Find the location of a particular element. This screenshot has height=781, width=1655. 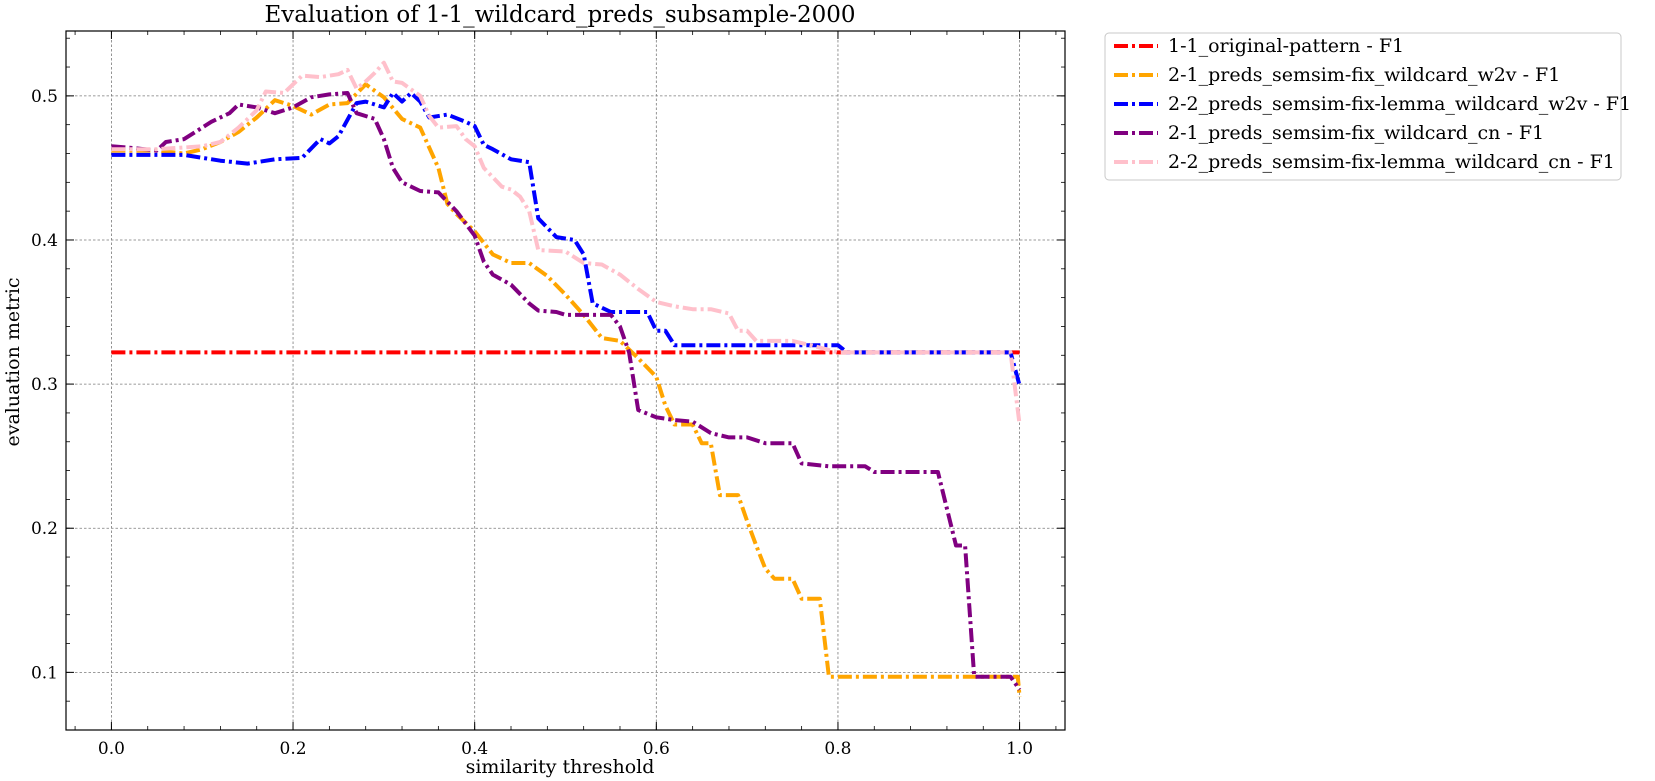

x-tick-label: 0.4 is located at coordinates (474, 749).